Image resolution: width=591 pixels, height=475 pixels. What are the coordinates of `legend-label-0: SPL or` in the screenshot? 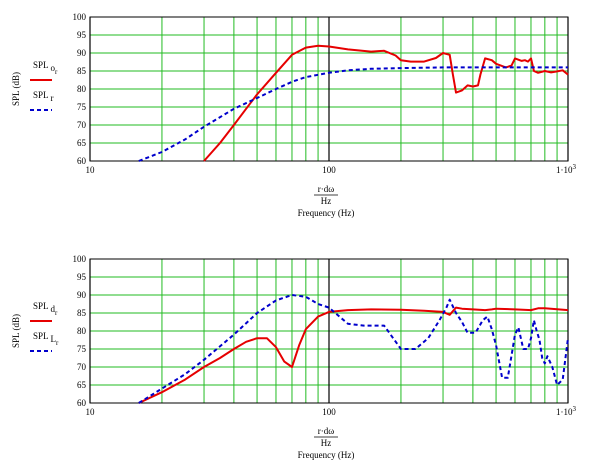 It's located at (45, 68).